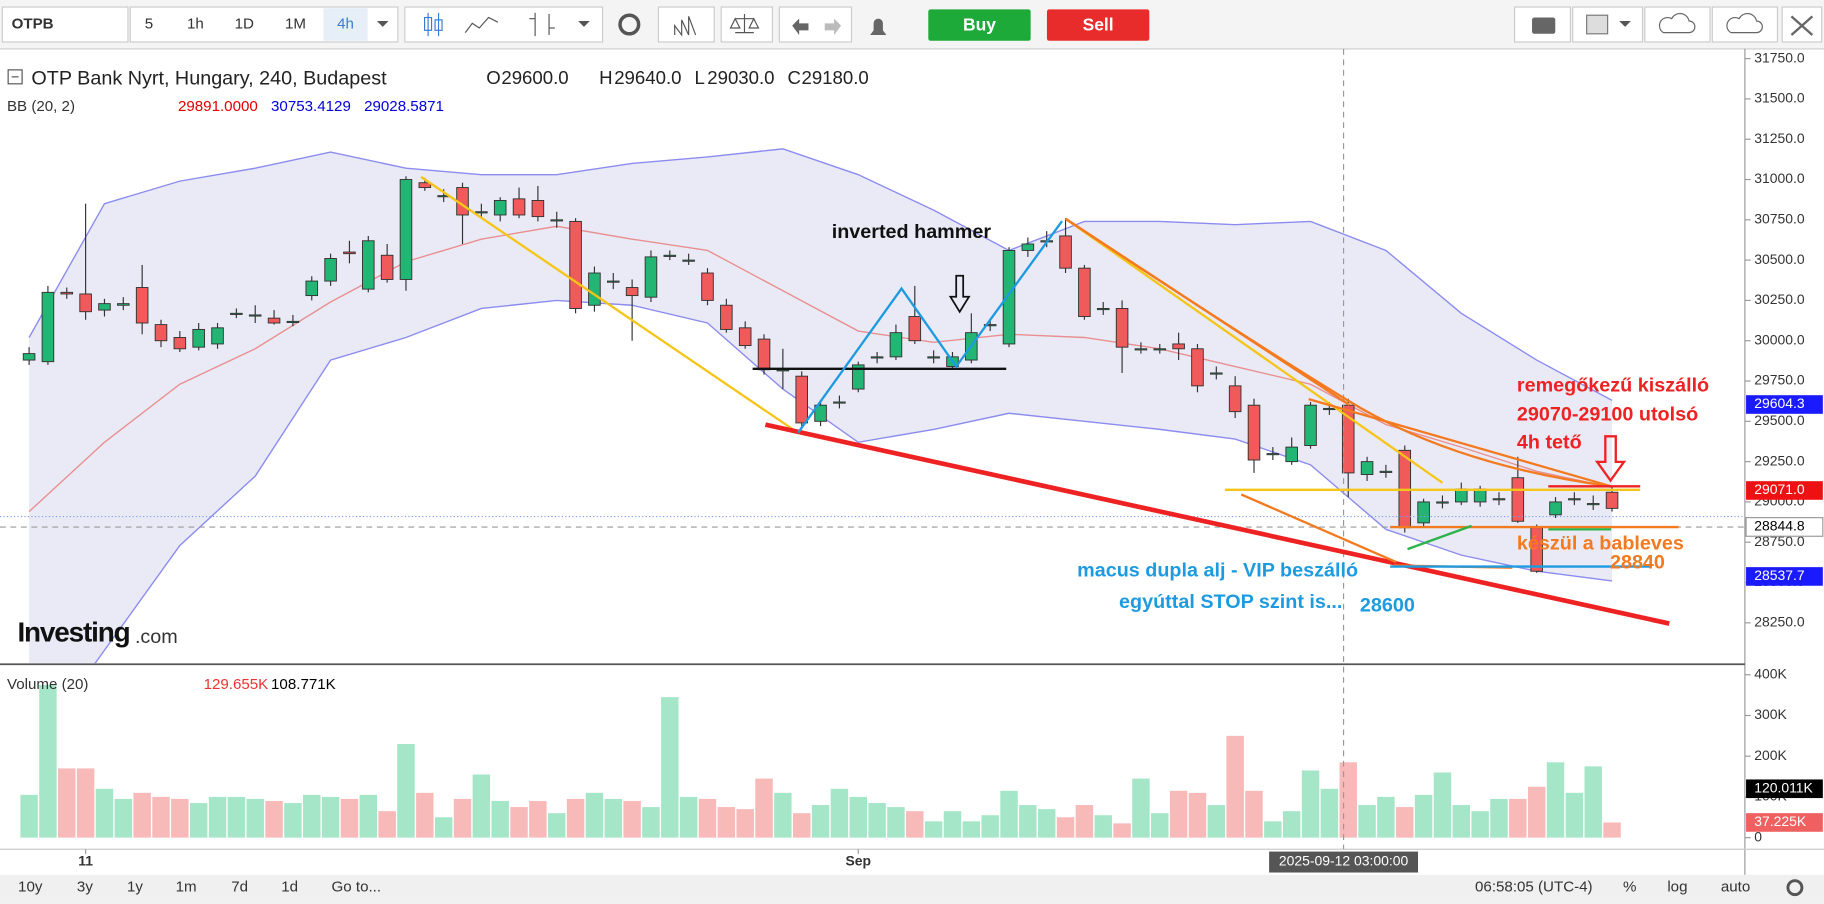  Describe the element at coordinates (746, 24) in the screenshot. I see `compare-btn` at that location.